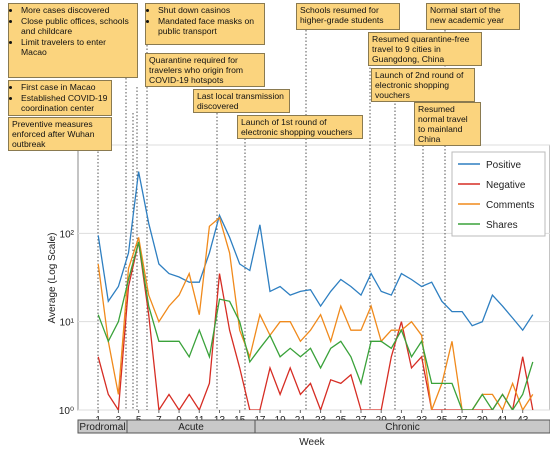  What do you see at coordinates (447, 124) in the screenshot?
I see `annotation-box: Resumed normal travel to mainland China` at bounding box center [447, 124].